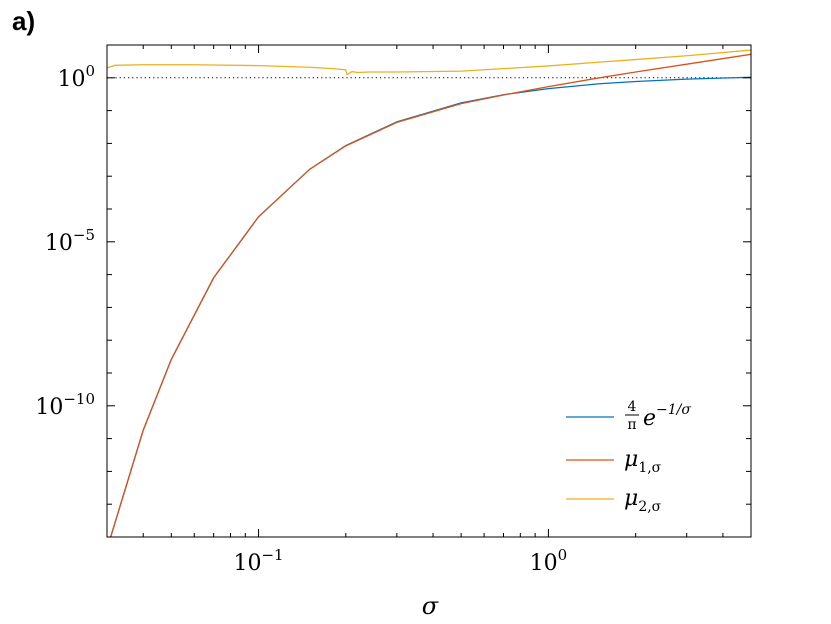 The height and width of the screenshot is (624, 831). Describe the element at coordinates (667, 416) in the screenshot. I see `legend-label-formula: e−1/σ` at that location.